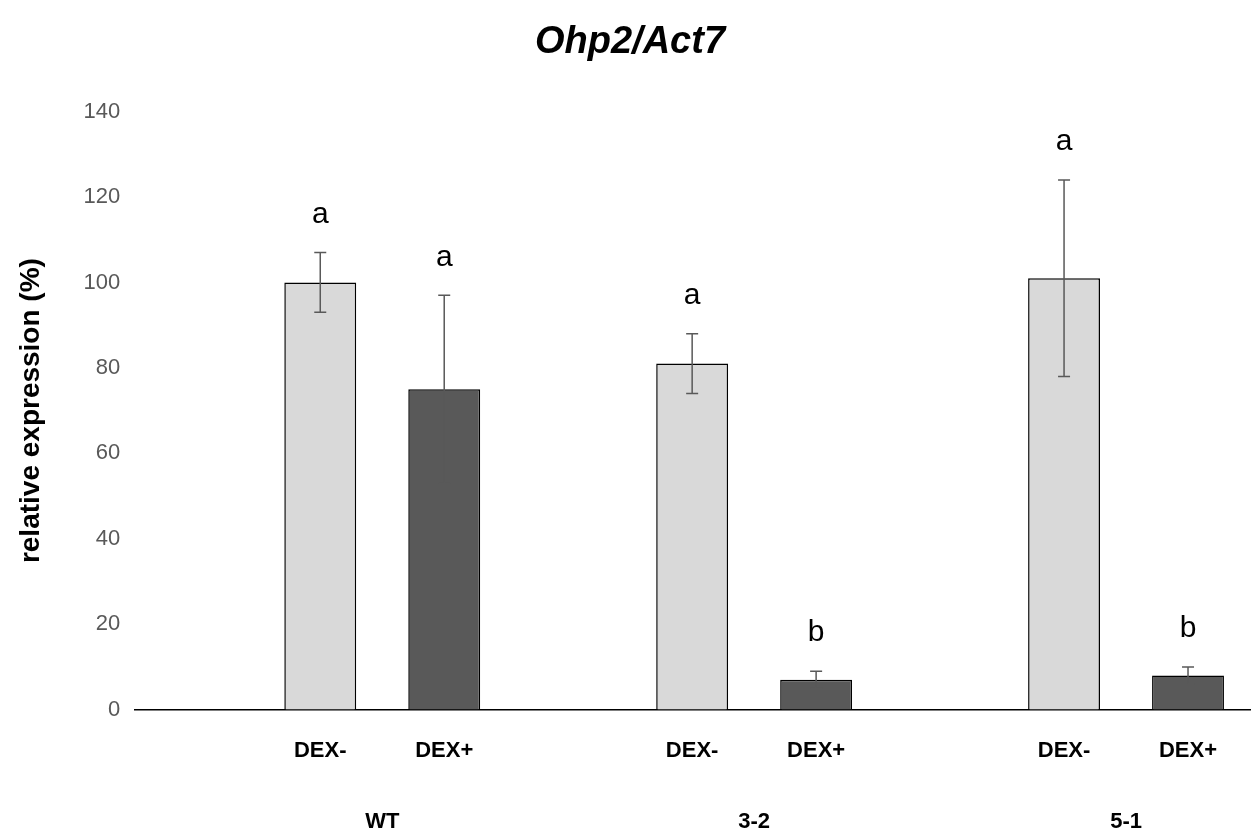  What do you see at coordinates (382, 819) in the screenshot?
I see `text: WT` at bounding box center [382, 819].